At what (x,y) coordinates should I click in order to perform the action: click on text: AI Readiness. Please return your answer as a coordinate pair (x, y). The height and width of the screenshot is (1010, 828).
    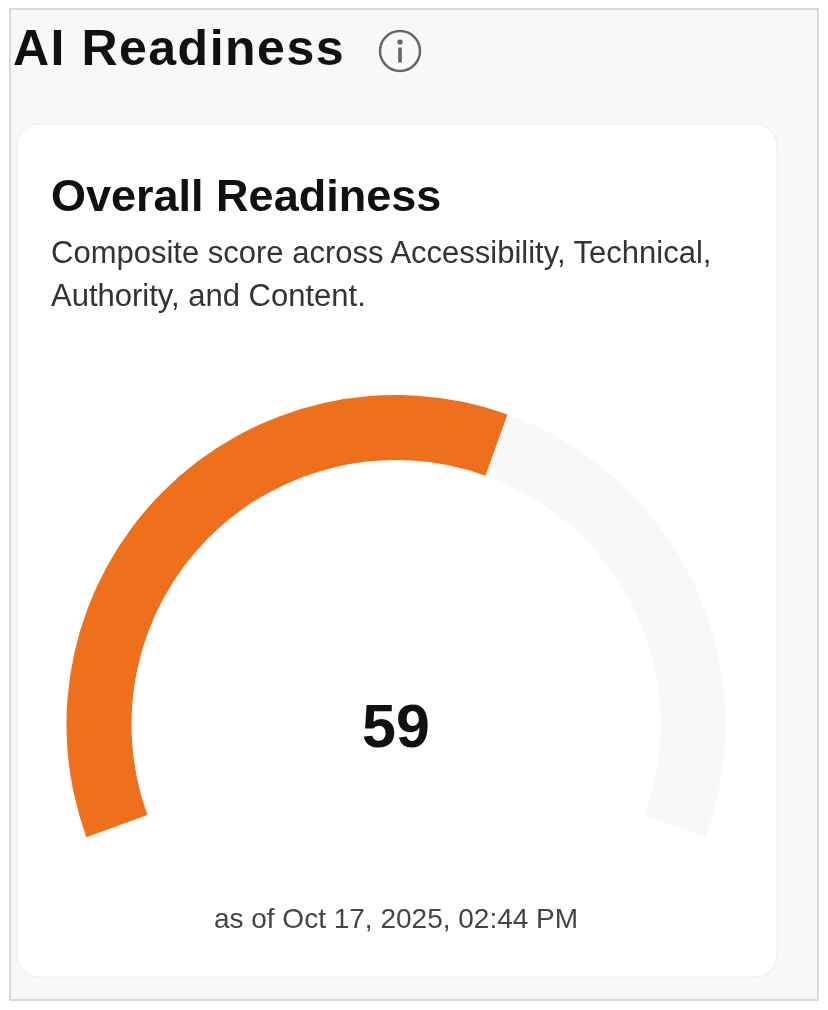
    Looking at the image, I should click on (179, 48).